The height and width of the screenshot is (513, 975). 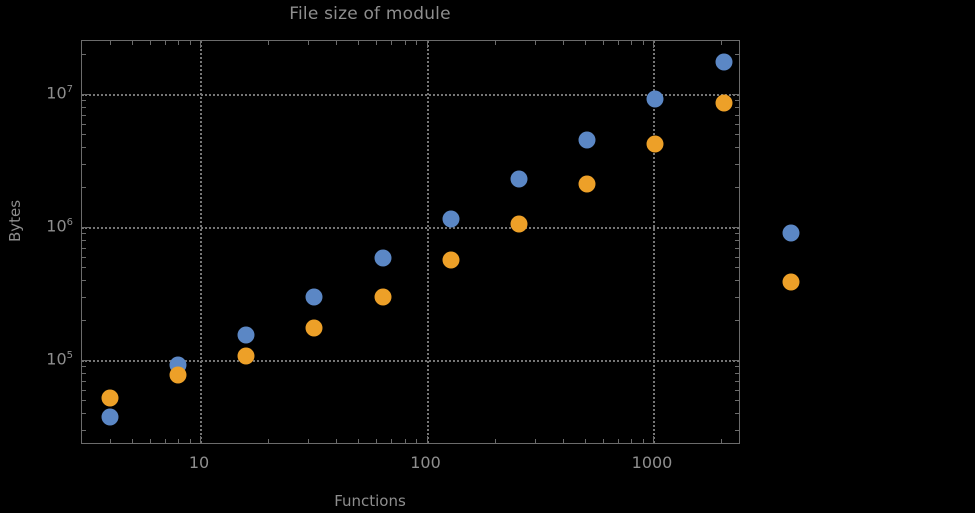 What do you see at coordinates (370, 501) in the screenshot?
I see `x-axis-label: Functions` at bounding box center [370, 501].